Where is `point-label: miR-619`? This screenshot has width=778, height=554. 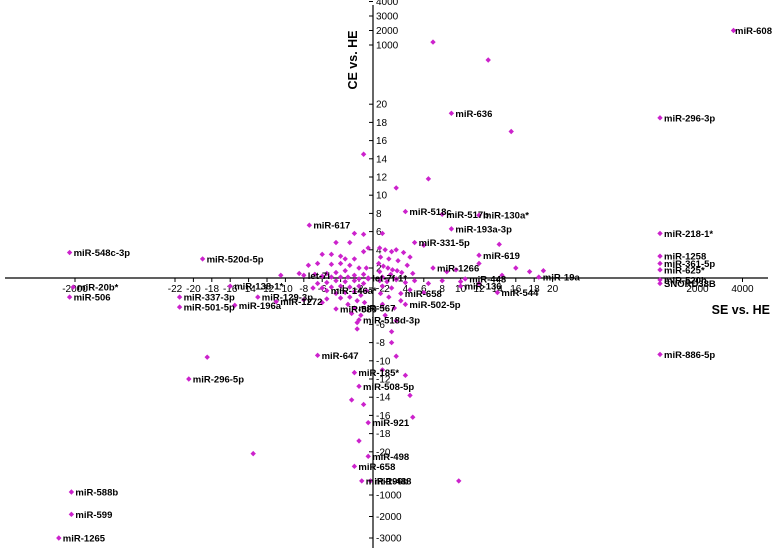
point-label: miR-619 is located at coordinates (501, 256).